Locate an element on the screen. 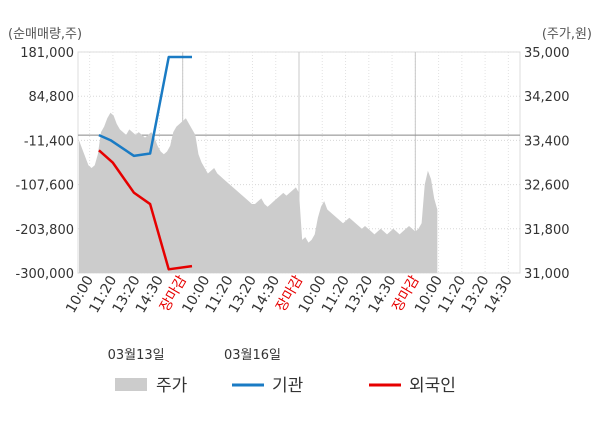 The height and width of the screenshot is (428, 600). right-axis-unit: (주가,원) is located at coordinates (567, 34).